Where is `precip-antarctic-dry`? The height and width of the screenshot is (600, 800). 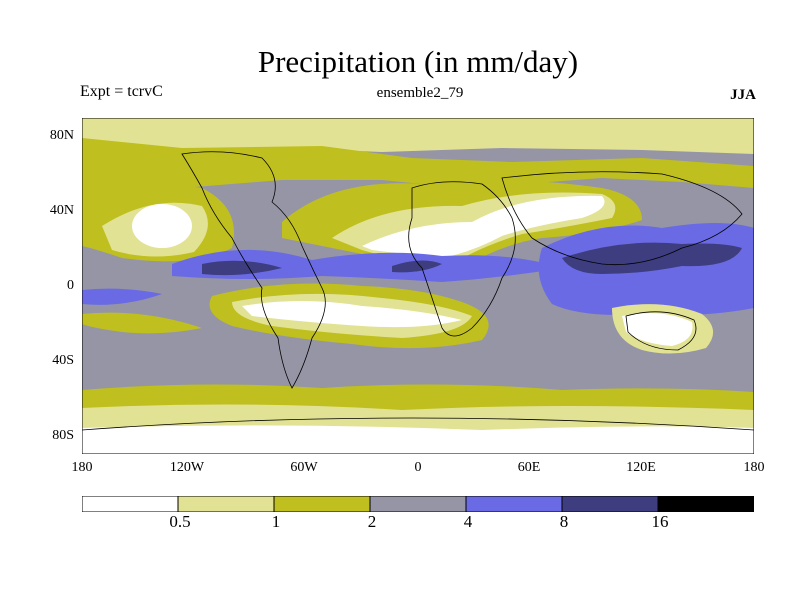
precip-antarctic-dry is located at coordinates (418, 439).